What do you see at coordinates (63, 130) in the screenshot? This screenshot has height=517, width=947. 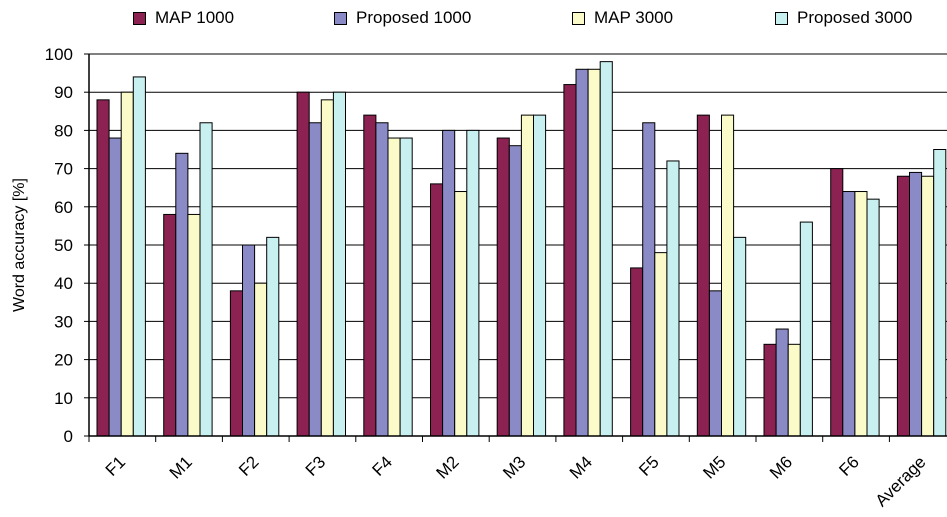 I see `y-tick-label: 80` at bounding box center [63, 130].